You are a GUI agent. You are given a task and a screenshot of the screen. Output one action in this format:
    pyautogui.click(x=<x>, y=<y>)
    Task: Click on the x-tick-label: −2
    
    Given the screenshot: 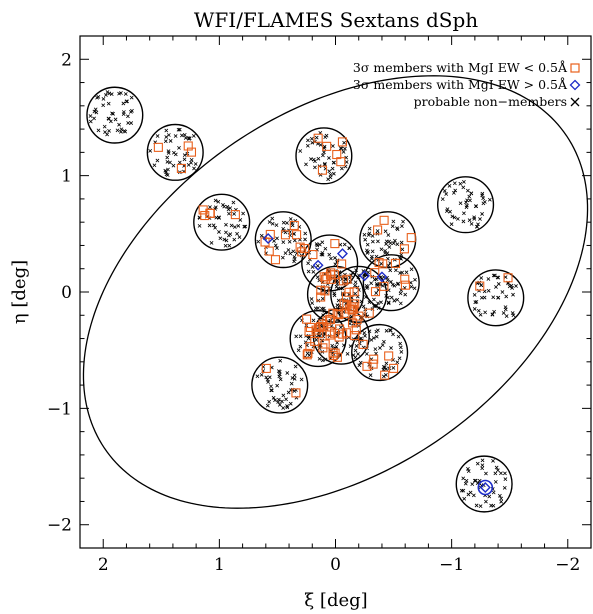 What is the action you would take?
    pyautogui.click(x=567, y=565)
    